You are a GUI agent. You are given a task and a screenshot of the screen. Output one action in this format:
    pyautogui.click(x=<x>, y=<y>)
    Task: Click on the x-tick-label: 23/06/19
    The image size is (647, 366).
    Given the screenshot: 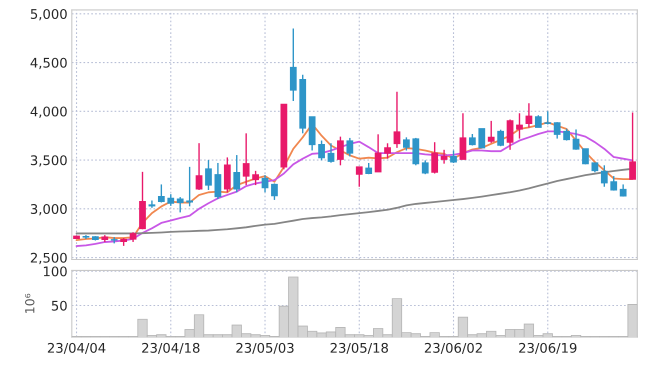 What is the action you would take?
    pyautogui.click(x=547, y=348)
    